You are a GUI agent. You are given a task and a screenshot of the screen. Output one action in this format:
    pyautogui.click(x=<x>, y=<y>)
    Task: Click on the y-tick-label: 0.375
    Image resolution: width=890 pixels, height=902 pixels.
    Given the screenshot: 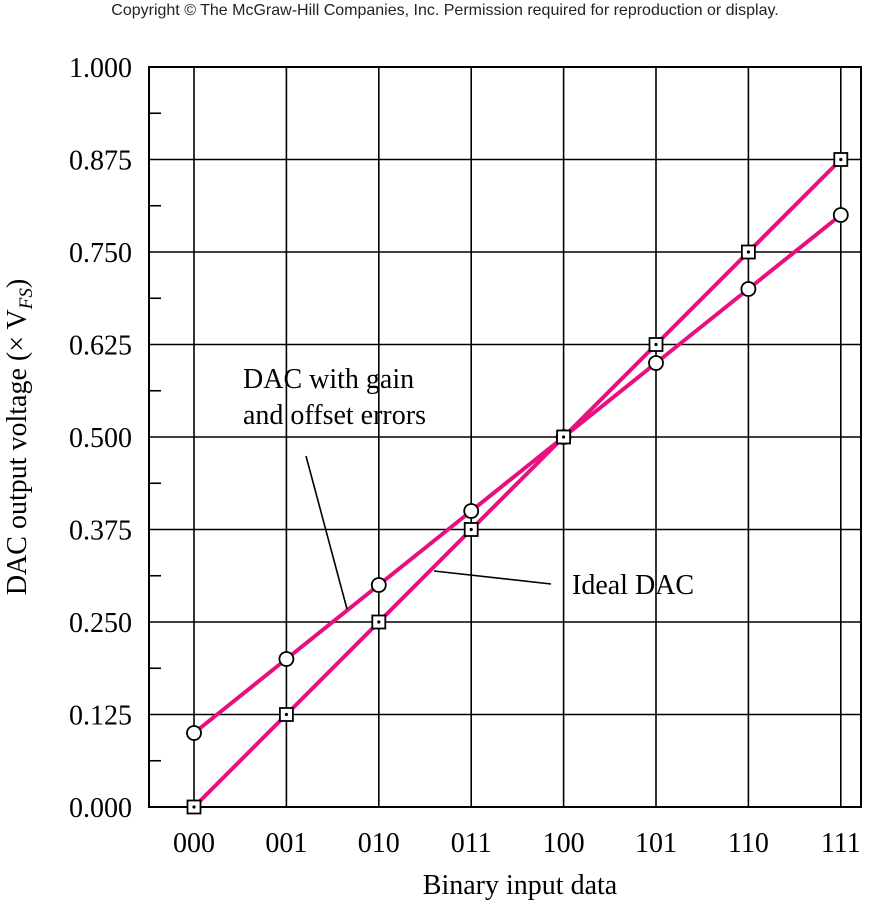 What is the action you would take?
    pyautogui.click(x=100, y=531)
    